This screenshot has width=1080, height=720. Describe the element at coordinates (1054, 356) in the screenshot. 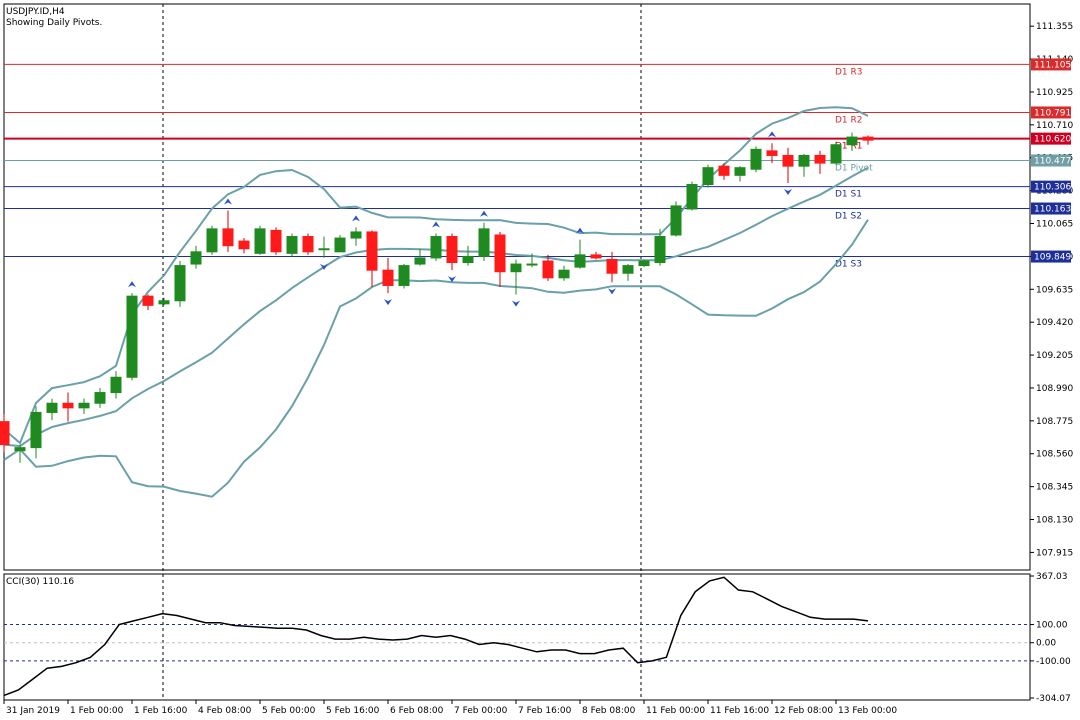

I see `price-tick-label: 109.205` at that location.